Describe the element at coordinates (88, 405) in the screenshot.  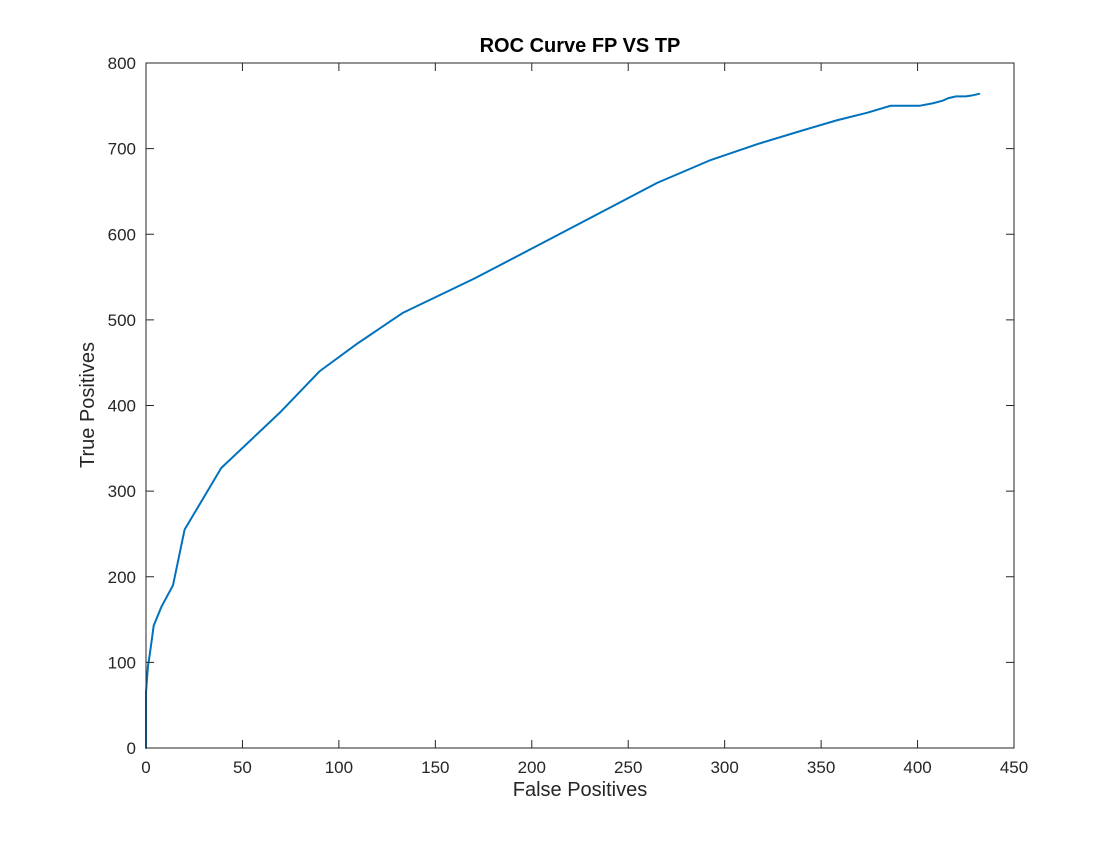
I see `y-axis-label: True Positives` at that location.